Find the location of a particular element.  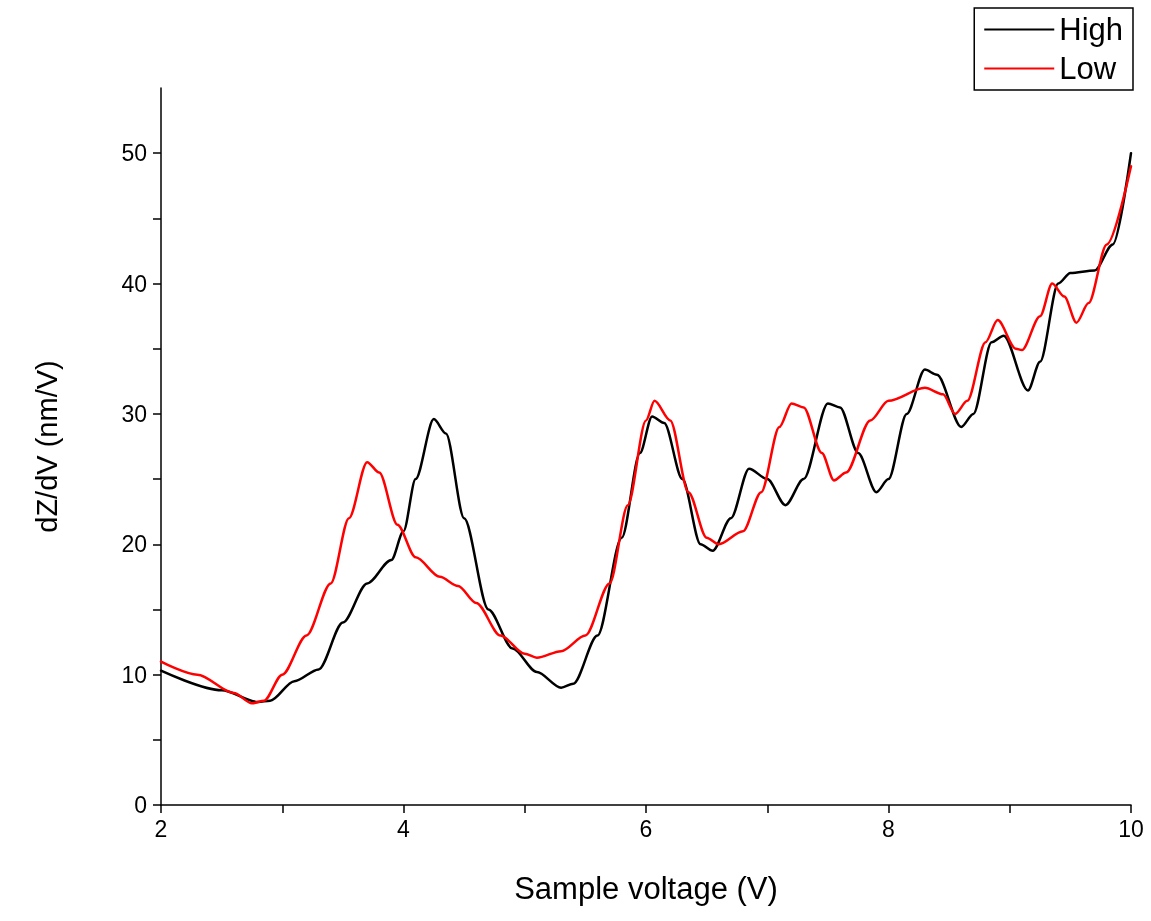

x-tick-label: 10 is located at coordinates (1131, 828).